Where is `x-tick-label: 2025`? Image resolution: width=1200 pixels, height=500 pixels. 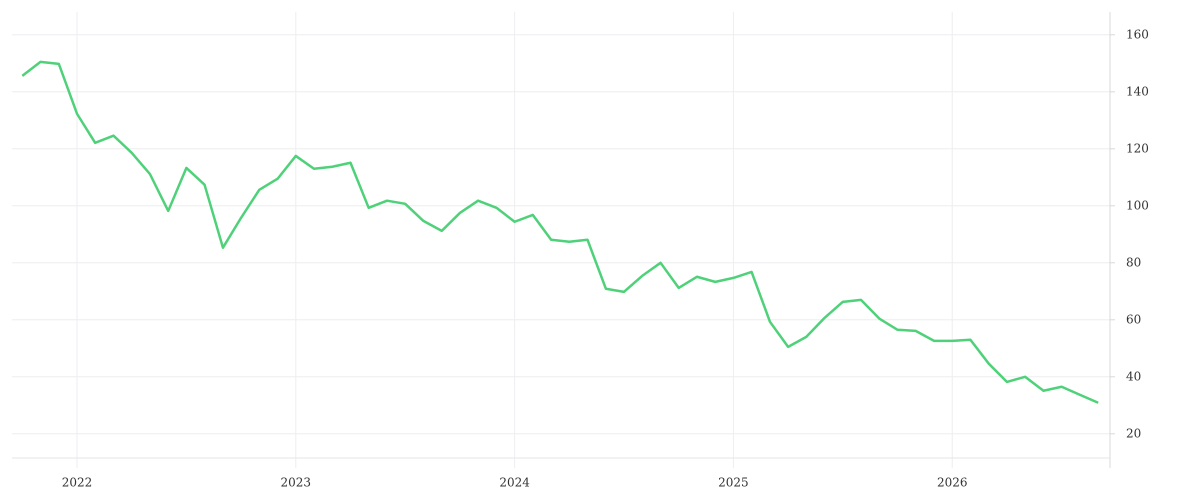 x-tick-label: 2025 is located at coordinates (733, 483).